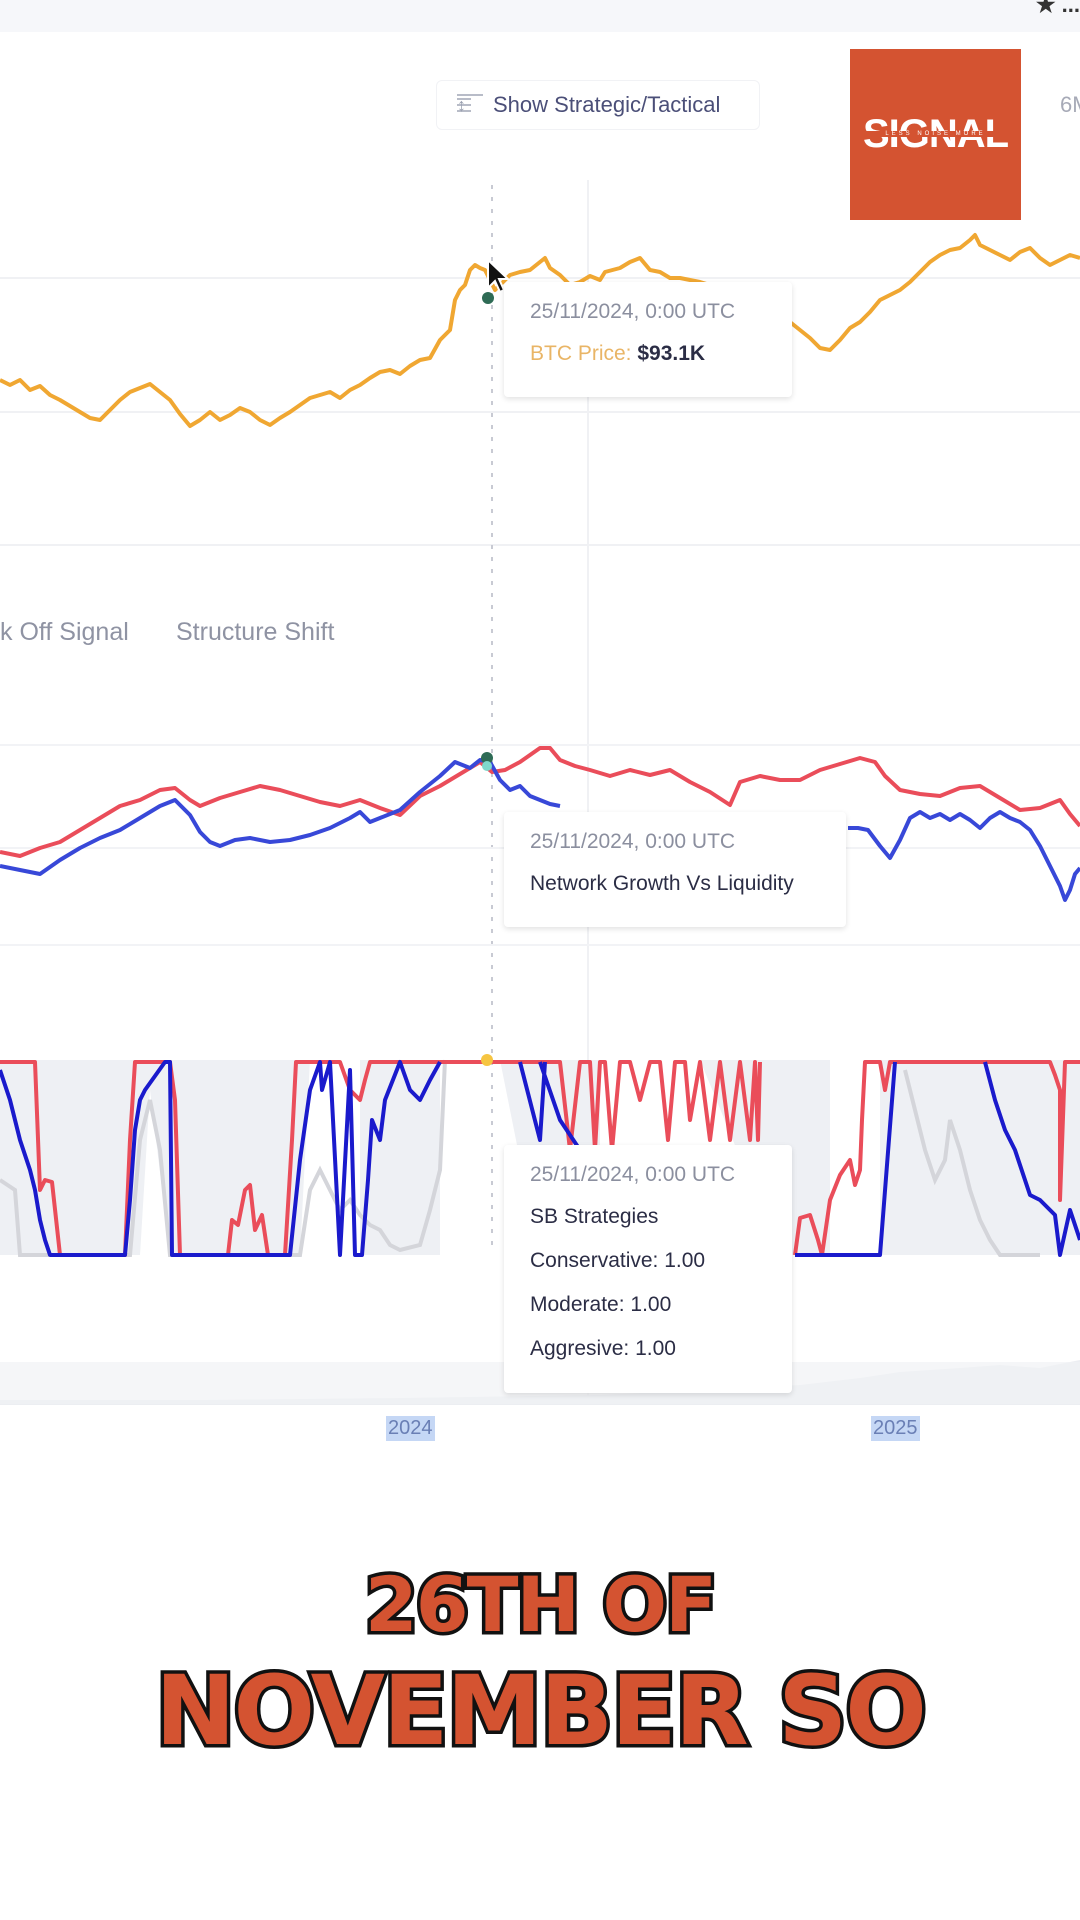 The height and width of the screenshot is (1920, 1080). Describe the element at coordinates (488, 298) in the screenshot. I see `btc-hover-point` at that location.